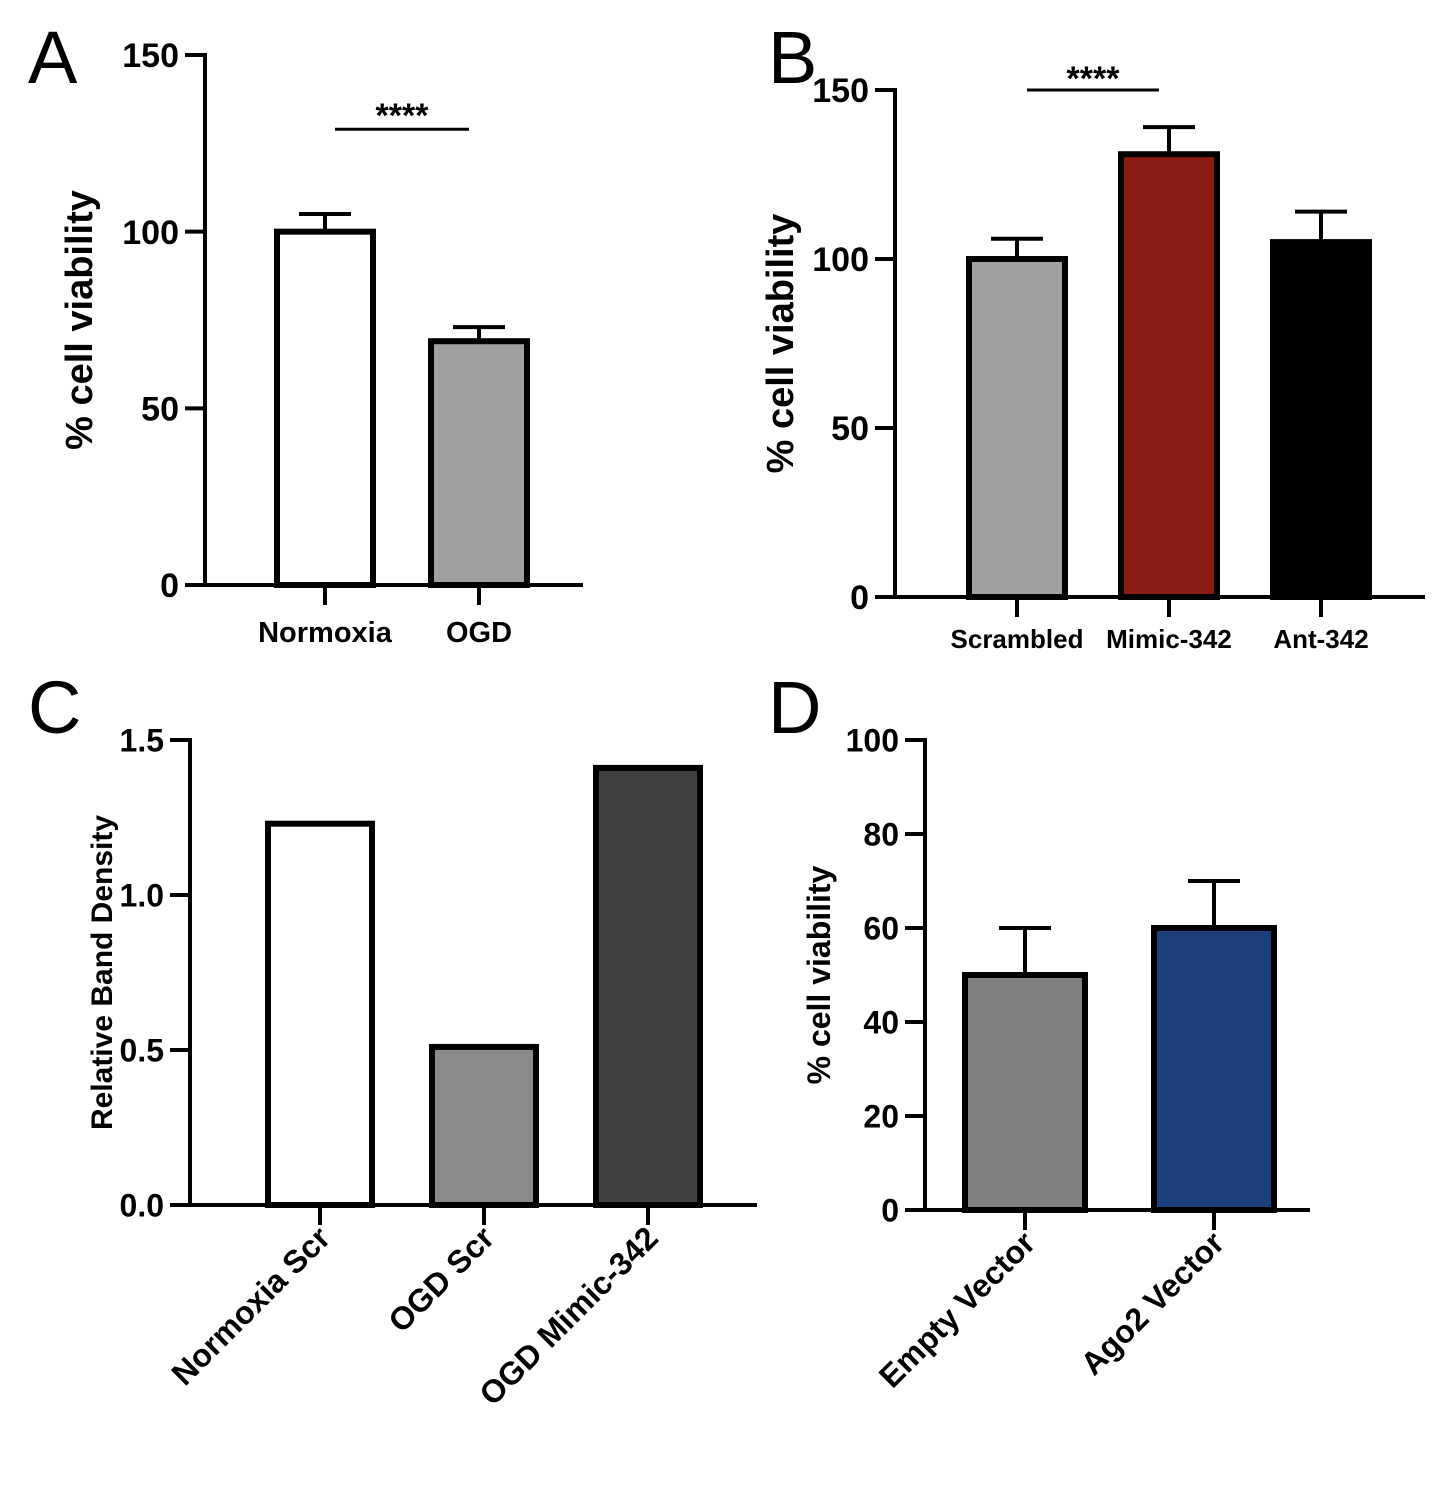  What do you see at coordinates (890, 1211) in the screenshot?
I see `y-tick-label-d-1: 0` at bounding box center [890, 1211].